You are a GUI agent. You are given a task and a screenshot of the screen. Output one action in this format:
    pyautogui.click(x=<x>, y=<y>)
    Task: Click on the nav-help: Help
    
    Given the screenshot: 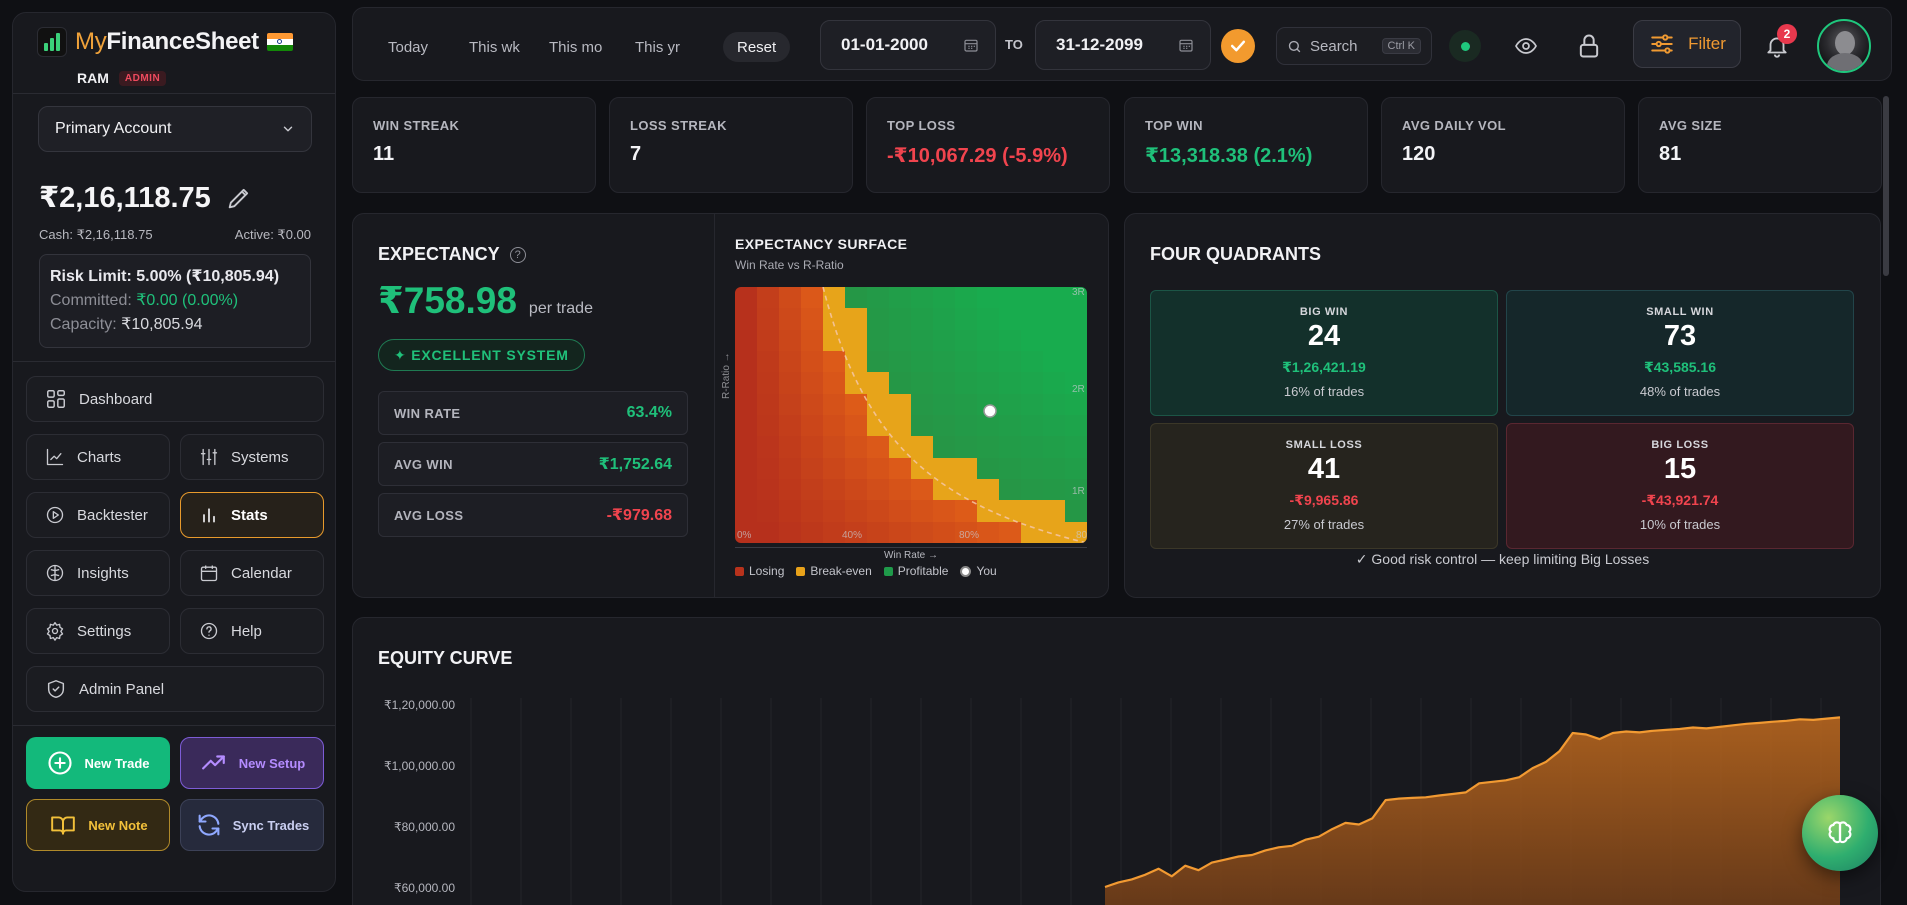 What is the action you would take?
    pyautogui.click(x=252, y=631)
    